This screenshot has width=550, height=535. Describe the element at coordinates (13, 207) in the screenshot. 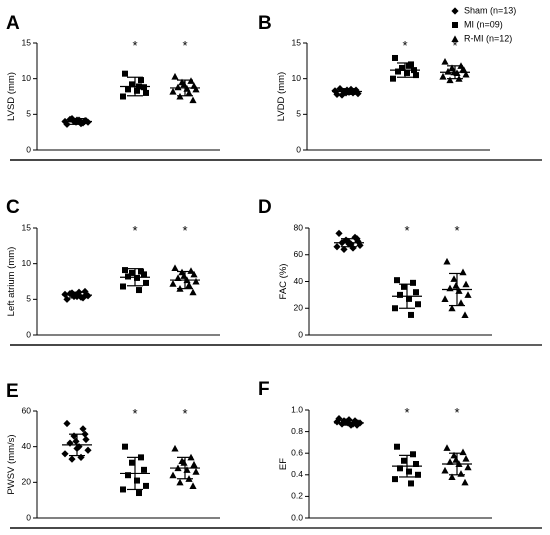

I see `panel-letter: C` at that location.